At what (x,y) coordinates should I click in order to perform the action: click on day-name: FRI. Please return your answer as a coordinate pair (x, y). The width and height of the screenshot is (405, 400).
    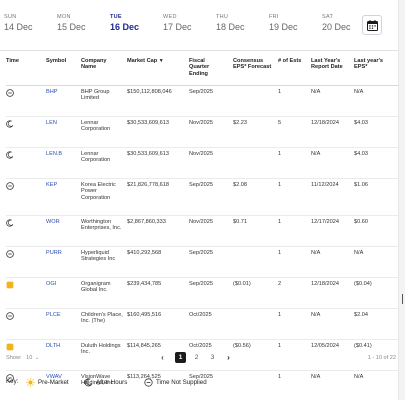
    Looking at the image, I should click on (274, 17).